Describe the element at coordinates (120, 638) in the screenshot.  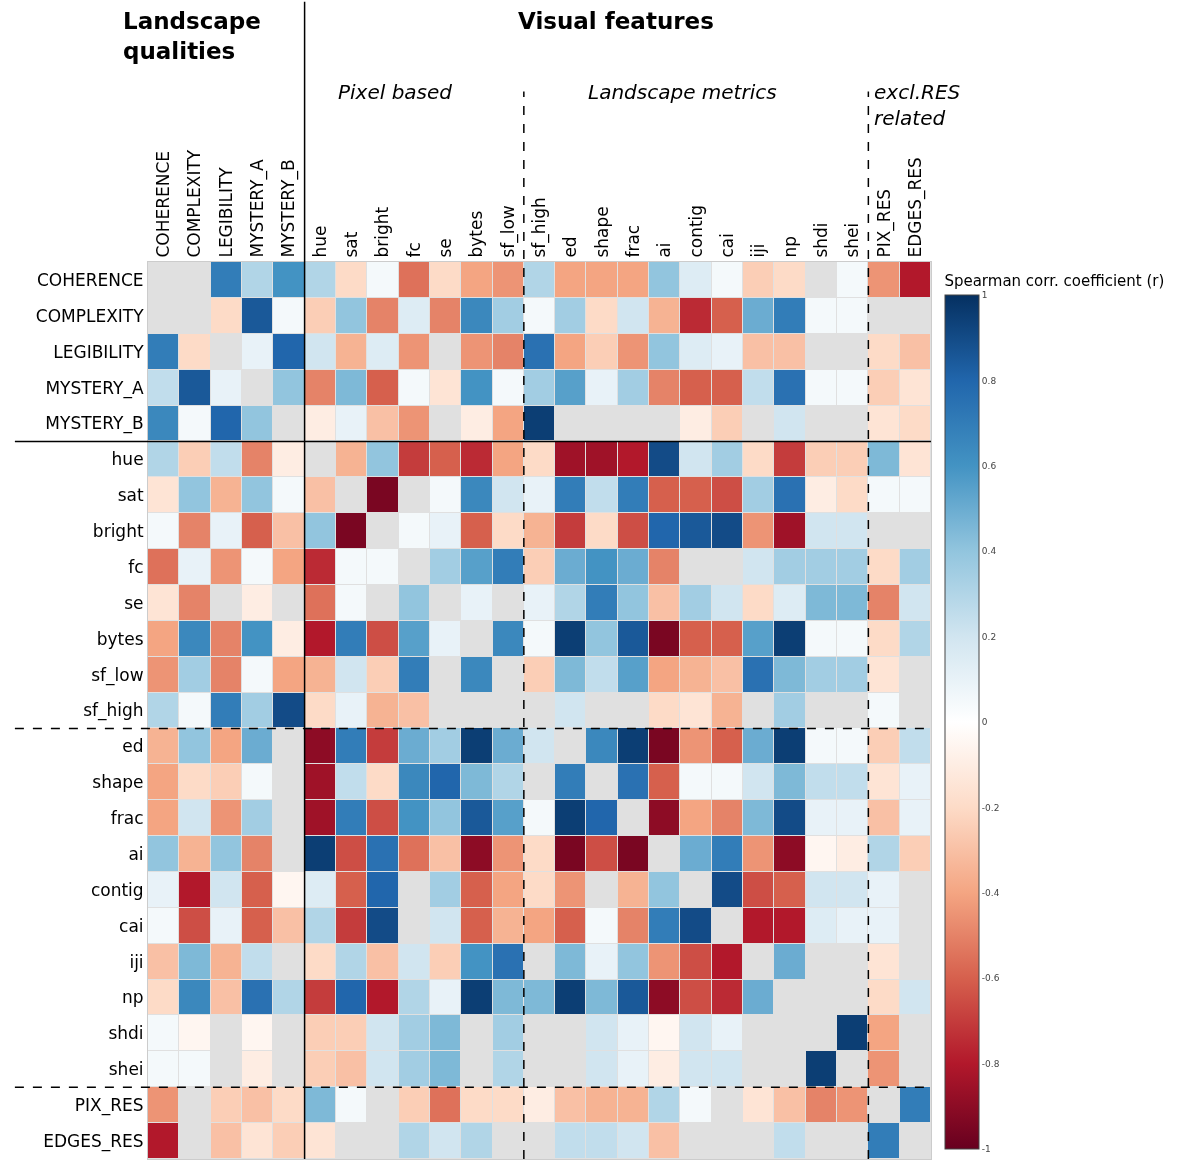
I see `y-tick-label: bytes` at that location.